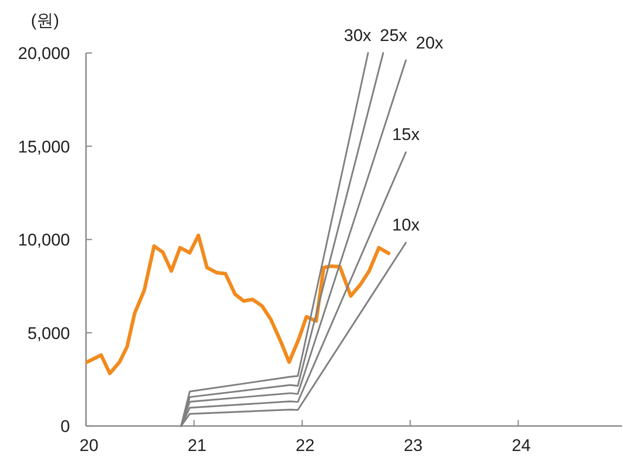  I want to click on x-tick-label: 23, so click(413, 445).